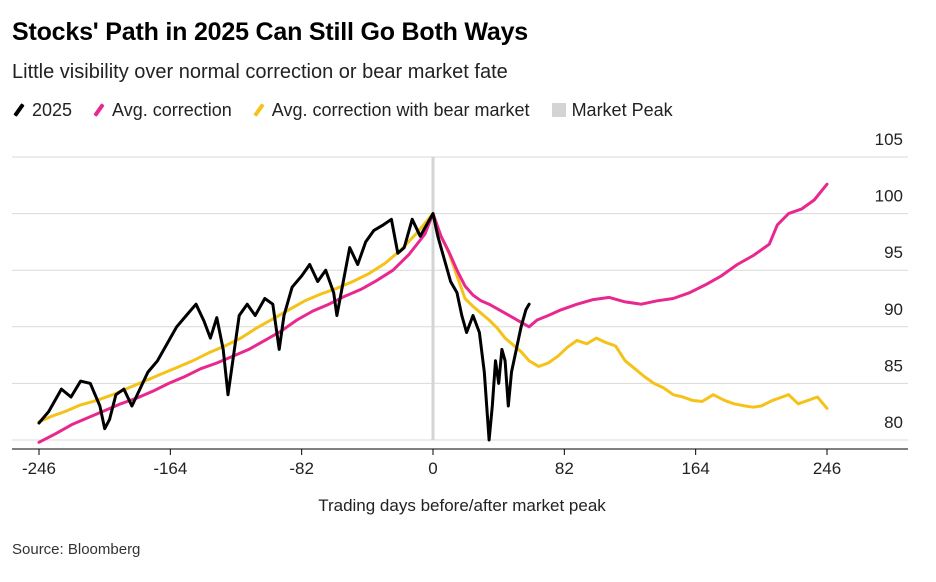 This screenshot has height=582, width=936. What do you see at coordinates (301, 468) in the screenshot?
I see `x-tick-label--82: -82` at bounding box center [301, 468].